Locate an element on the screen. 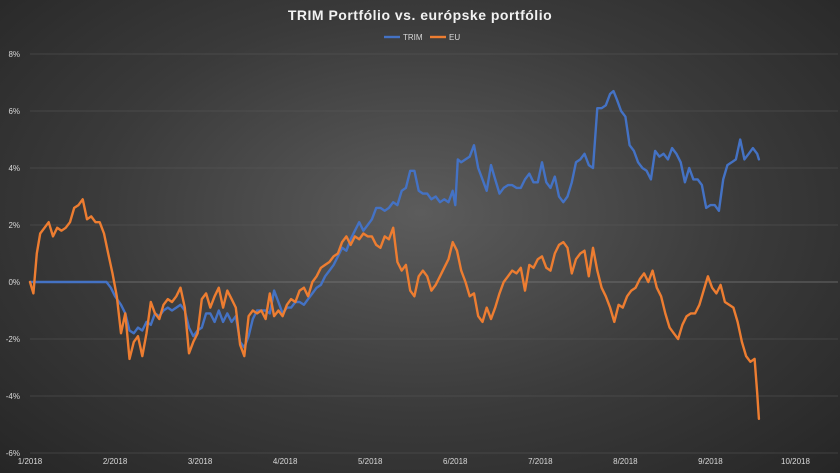 The width and height of the screenshot is (840, 473). legend: TRIM EU is located at coordinates (422, 37).